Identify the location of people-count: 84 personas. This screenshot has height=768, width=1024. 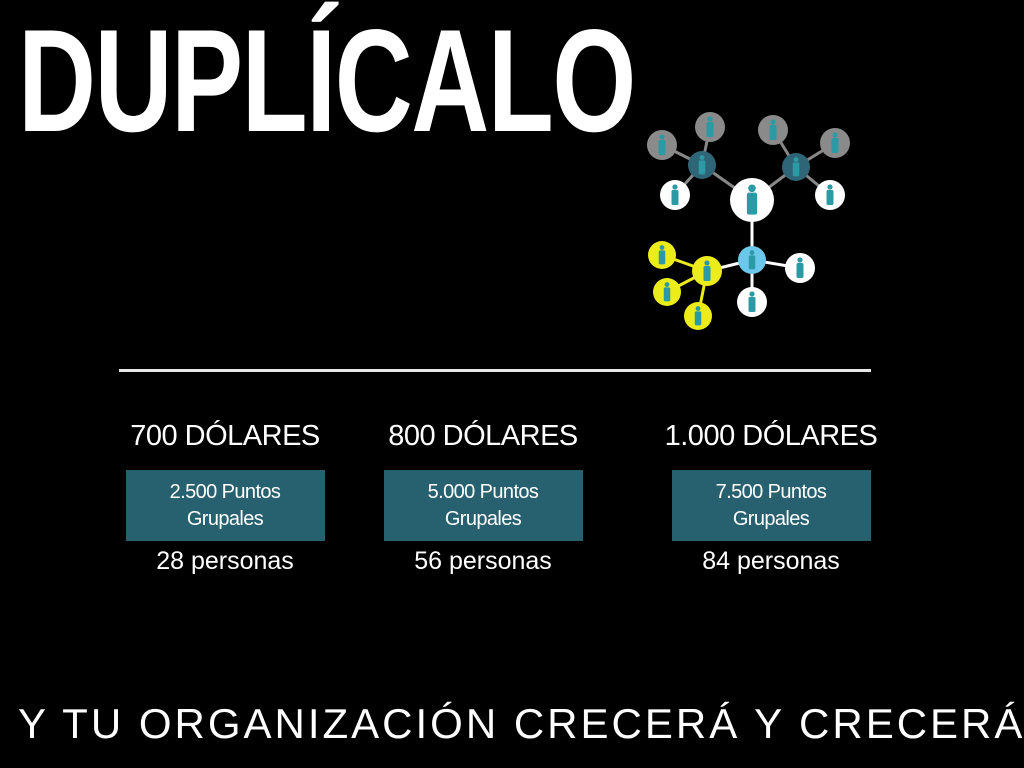
(771, 561).